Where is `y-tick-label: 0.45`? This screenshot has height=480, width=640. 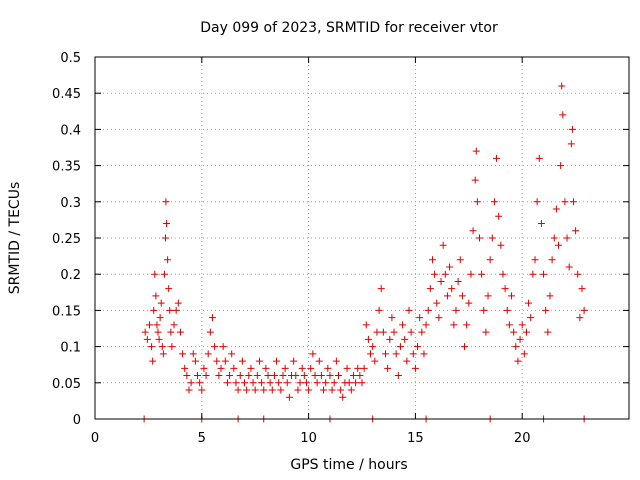
y-tick-label: 0.45 is located at coordinates (66, 94).